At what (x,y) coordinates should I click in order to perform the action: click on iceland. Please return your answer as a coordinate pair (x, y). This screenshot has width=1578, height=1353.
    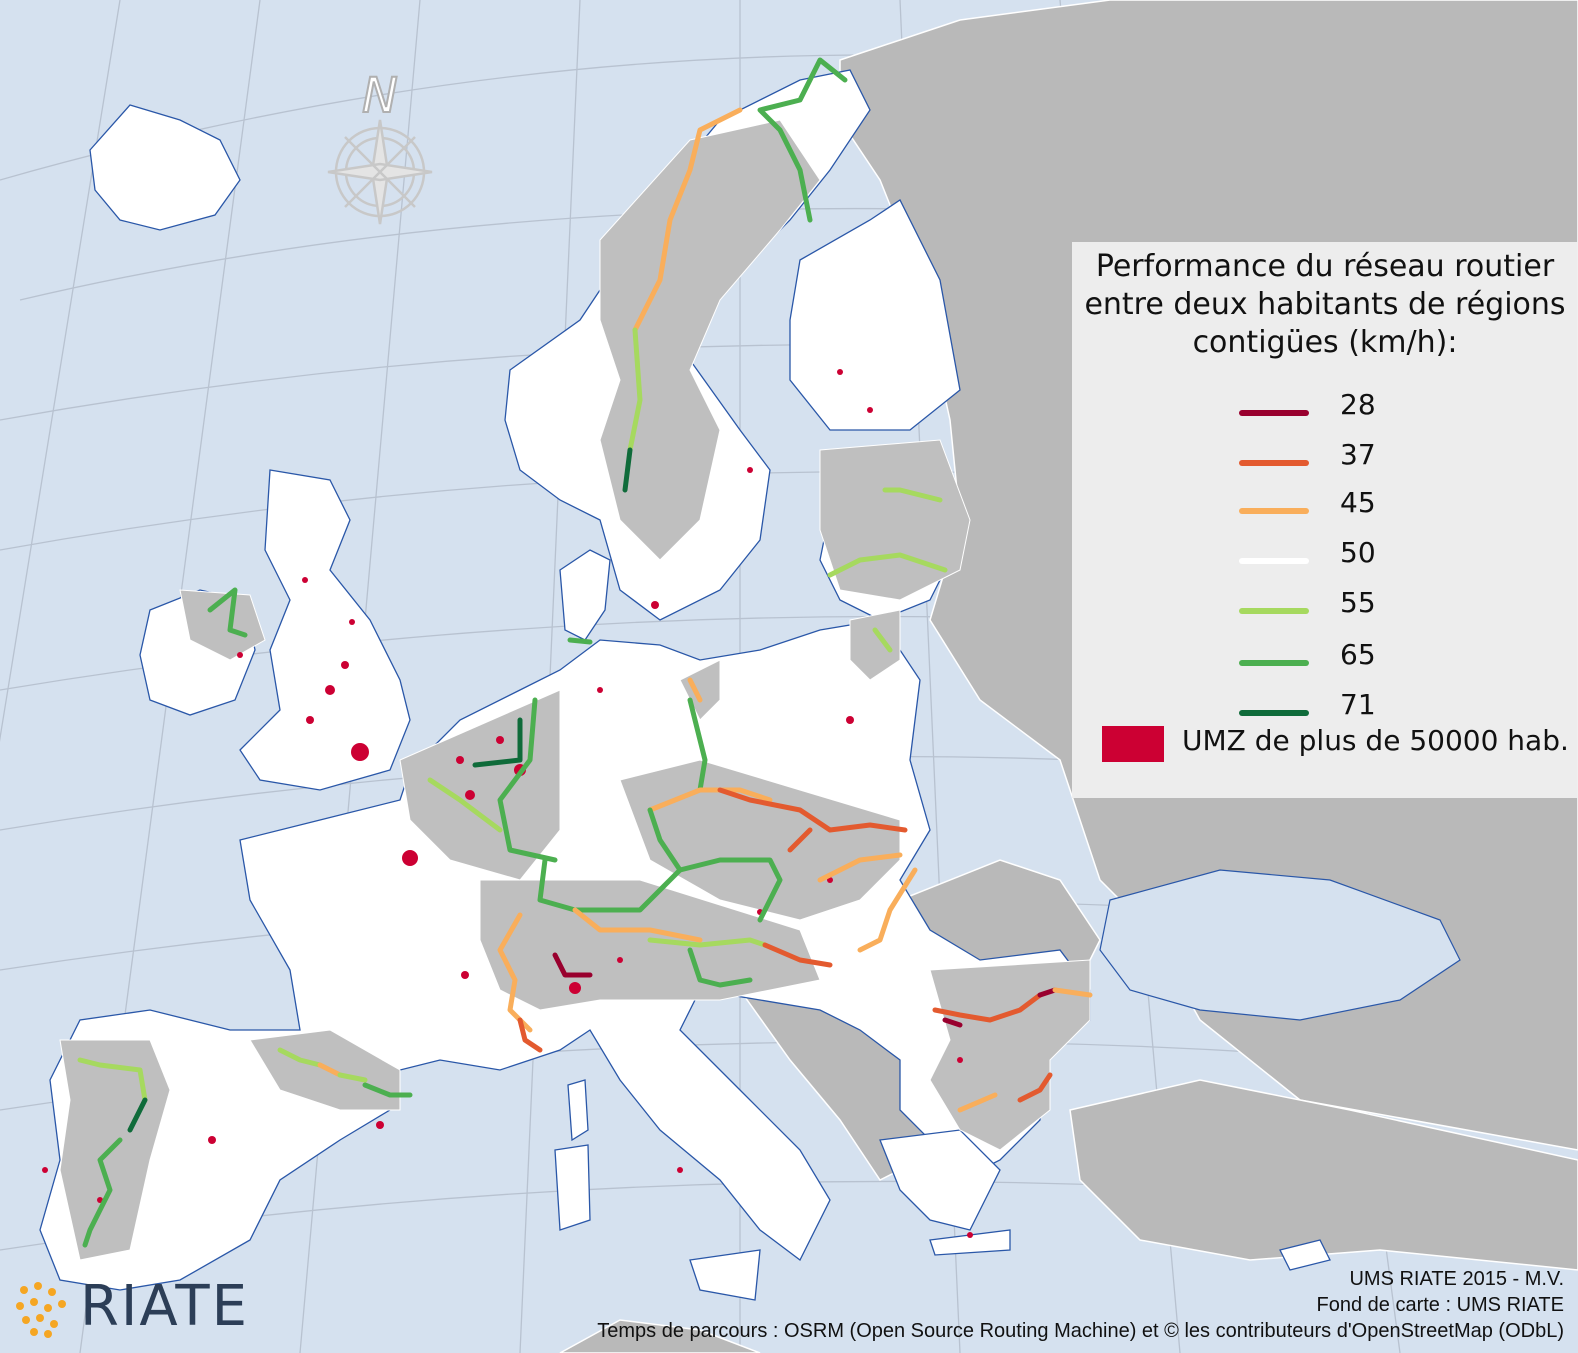
    Looking at the image, I should click on (165, 167).